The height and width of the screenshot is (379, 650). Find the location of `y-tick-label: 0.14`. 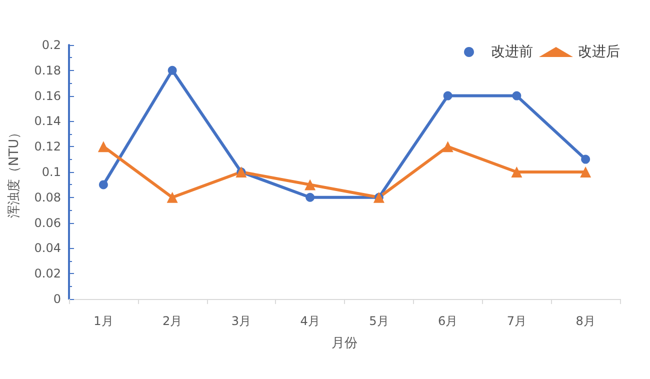

y-tick-label: 0.14 is located at coordinates (47, 121).